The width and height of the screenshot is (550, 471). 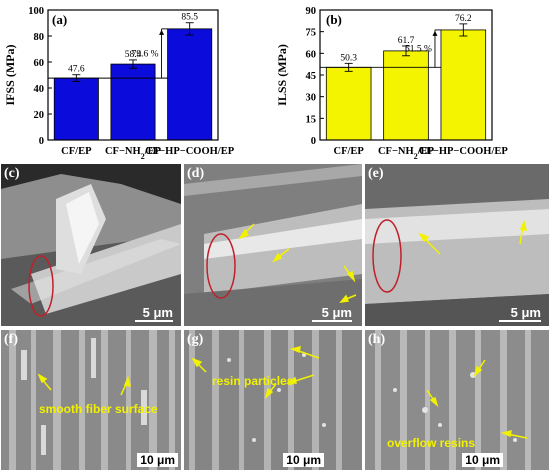 I want to click on y-tick-label: 75, so click(x=311, y=33).